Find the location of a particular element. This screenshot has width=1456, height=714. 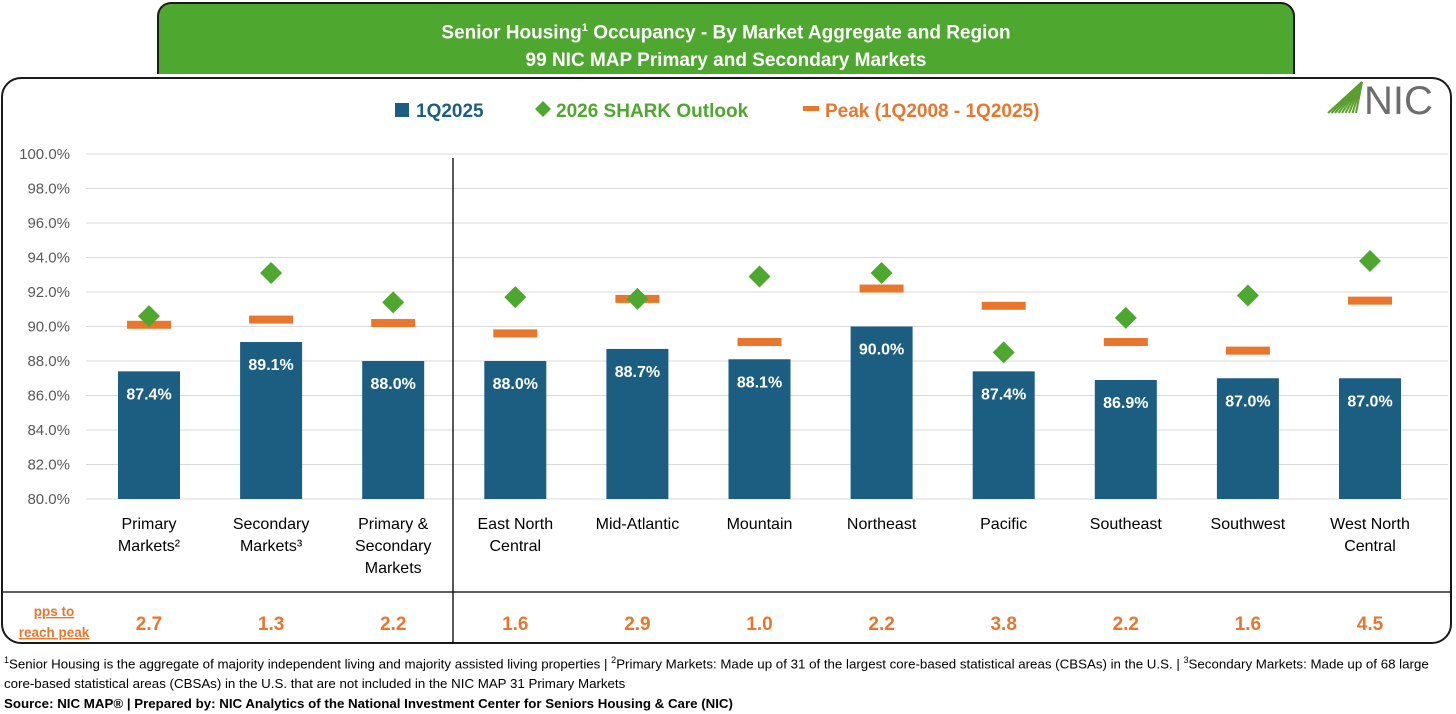

y-tick-label: 90.0% is located at coordinates (48, 327).